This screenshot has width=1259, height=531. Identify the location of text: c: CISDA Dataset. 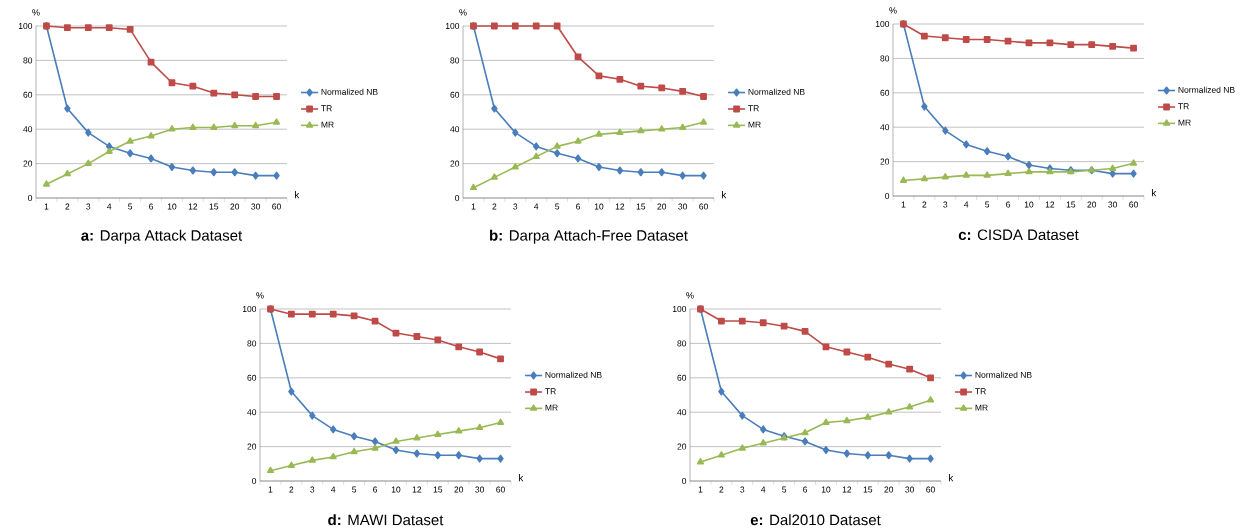
(1018, 235).